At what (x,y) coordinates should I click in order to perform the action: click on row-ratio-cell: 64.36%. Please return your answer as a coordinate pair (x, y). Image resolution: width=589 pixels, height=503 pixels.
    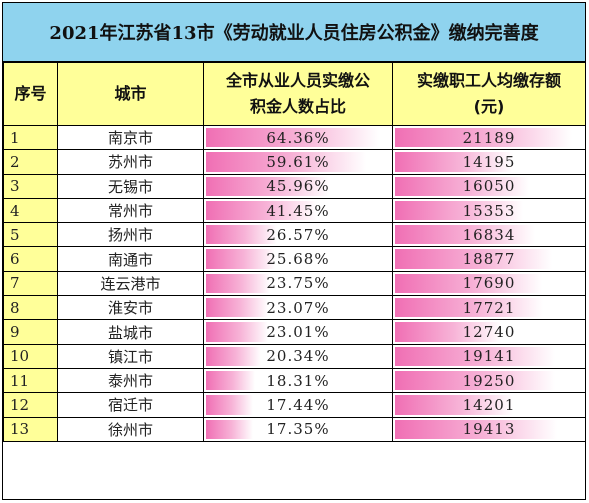
    Looking at the image, I should click on (298, 137).